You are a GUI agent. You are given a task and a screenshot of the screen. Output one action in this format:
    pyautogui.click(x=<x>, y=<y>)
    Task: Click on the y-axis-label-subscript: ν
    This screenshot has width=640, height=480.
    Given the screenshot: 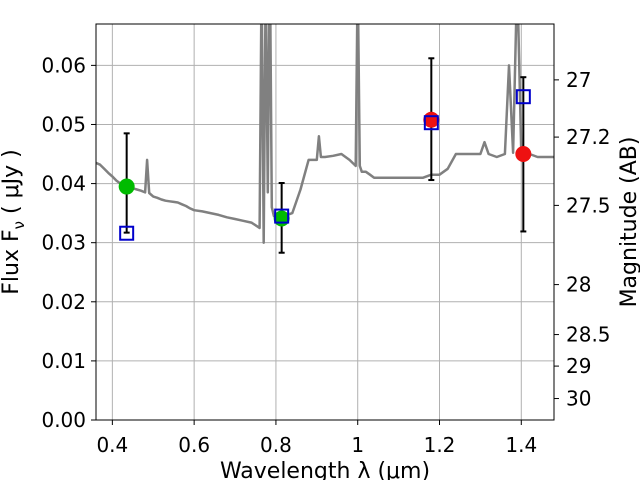 What is the action you would take?
    pyautogui.click(x=19, y=225)
    